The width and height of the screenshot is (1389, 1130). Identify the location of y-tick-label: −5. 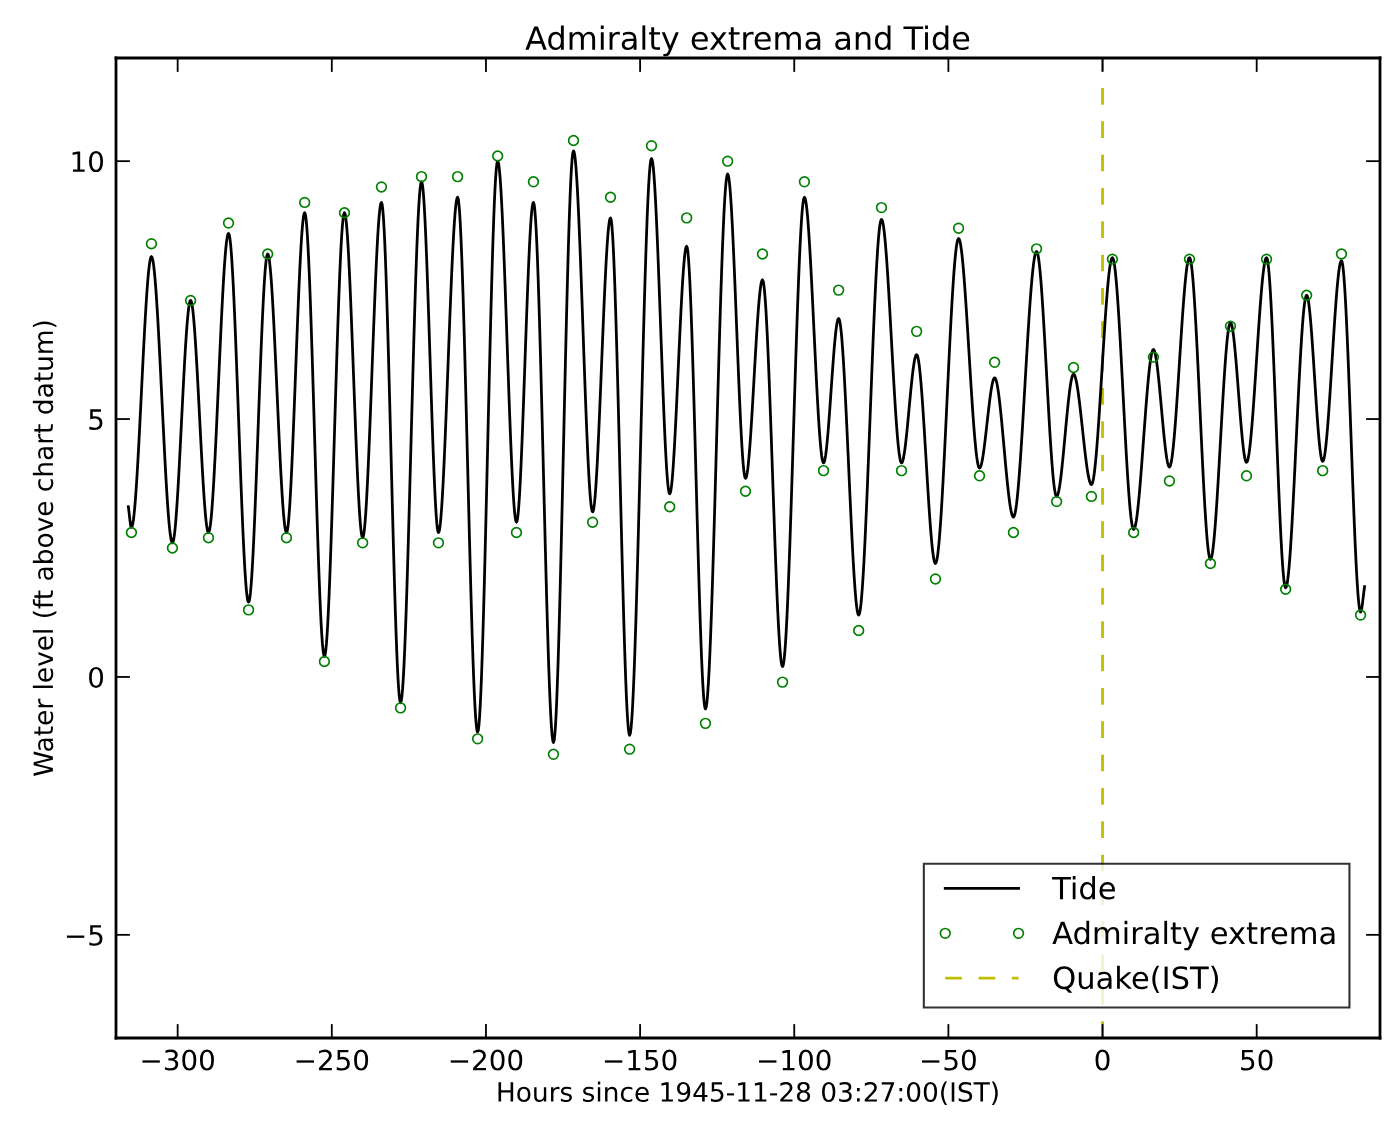
(84, 935).